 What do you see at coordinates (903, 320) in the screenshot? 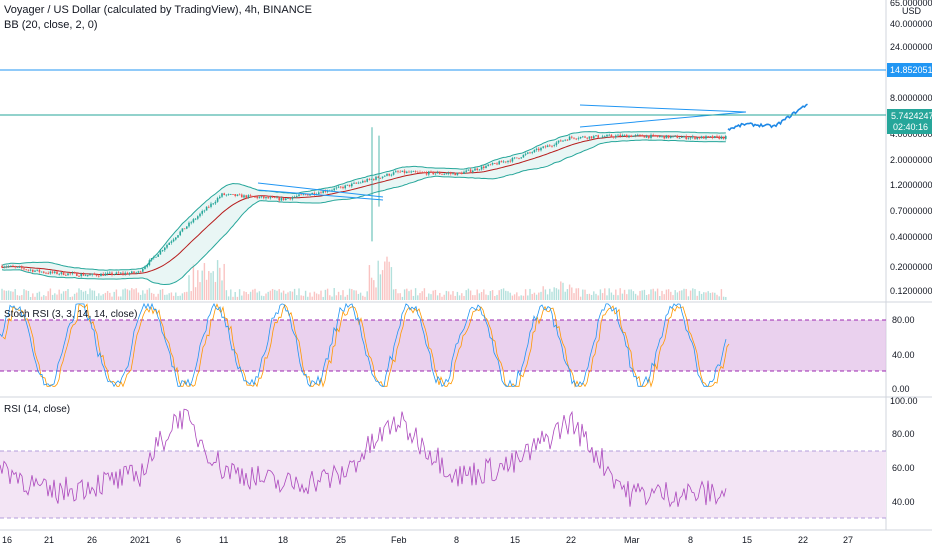
I see `stoch-tick: 80.00` at bounding box center [903, 320].